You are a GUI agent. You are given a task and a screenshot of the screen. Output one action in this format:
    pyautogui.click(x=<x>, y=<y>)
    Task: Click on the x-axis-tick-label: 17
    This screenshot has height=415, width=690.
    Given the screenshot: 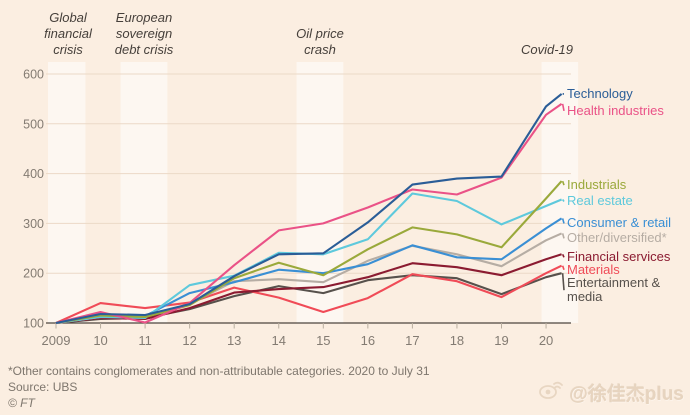 What is the action you would take?
    pyautogui.click(x=412, y=340)
    